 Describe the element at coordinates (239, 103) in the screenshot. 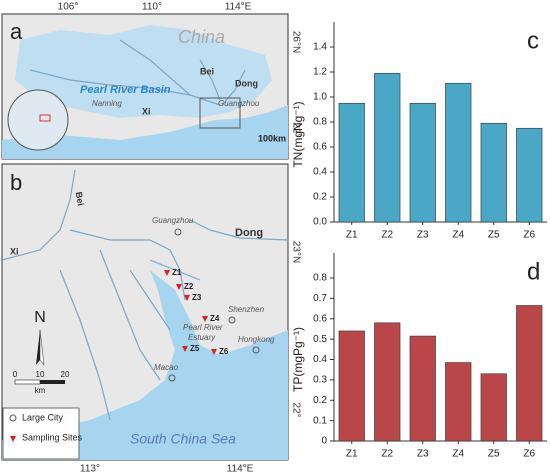

I see `city-label: Guangzhou` at that location.